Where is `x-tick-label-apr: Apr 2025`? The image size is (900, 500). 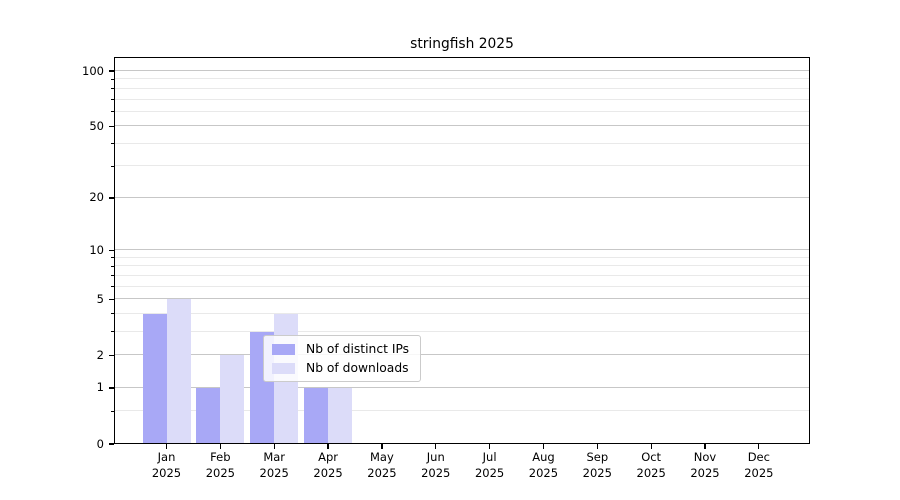 x-tick-label-apr: Apr 2025 is located at coordinates (328, 465).